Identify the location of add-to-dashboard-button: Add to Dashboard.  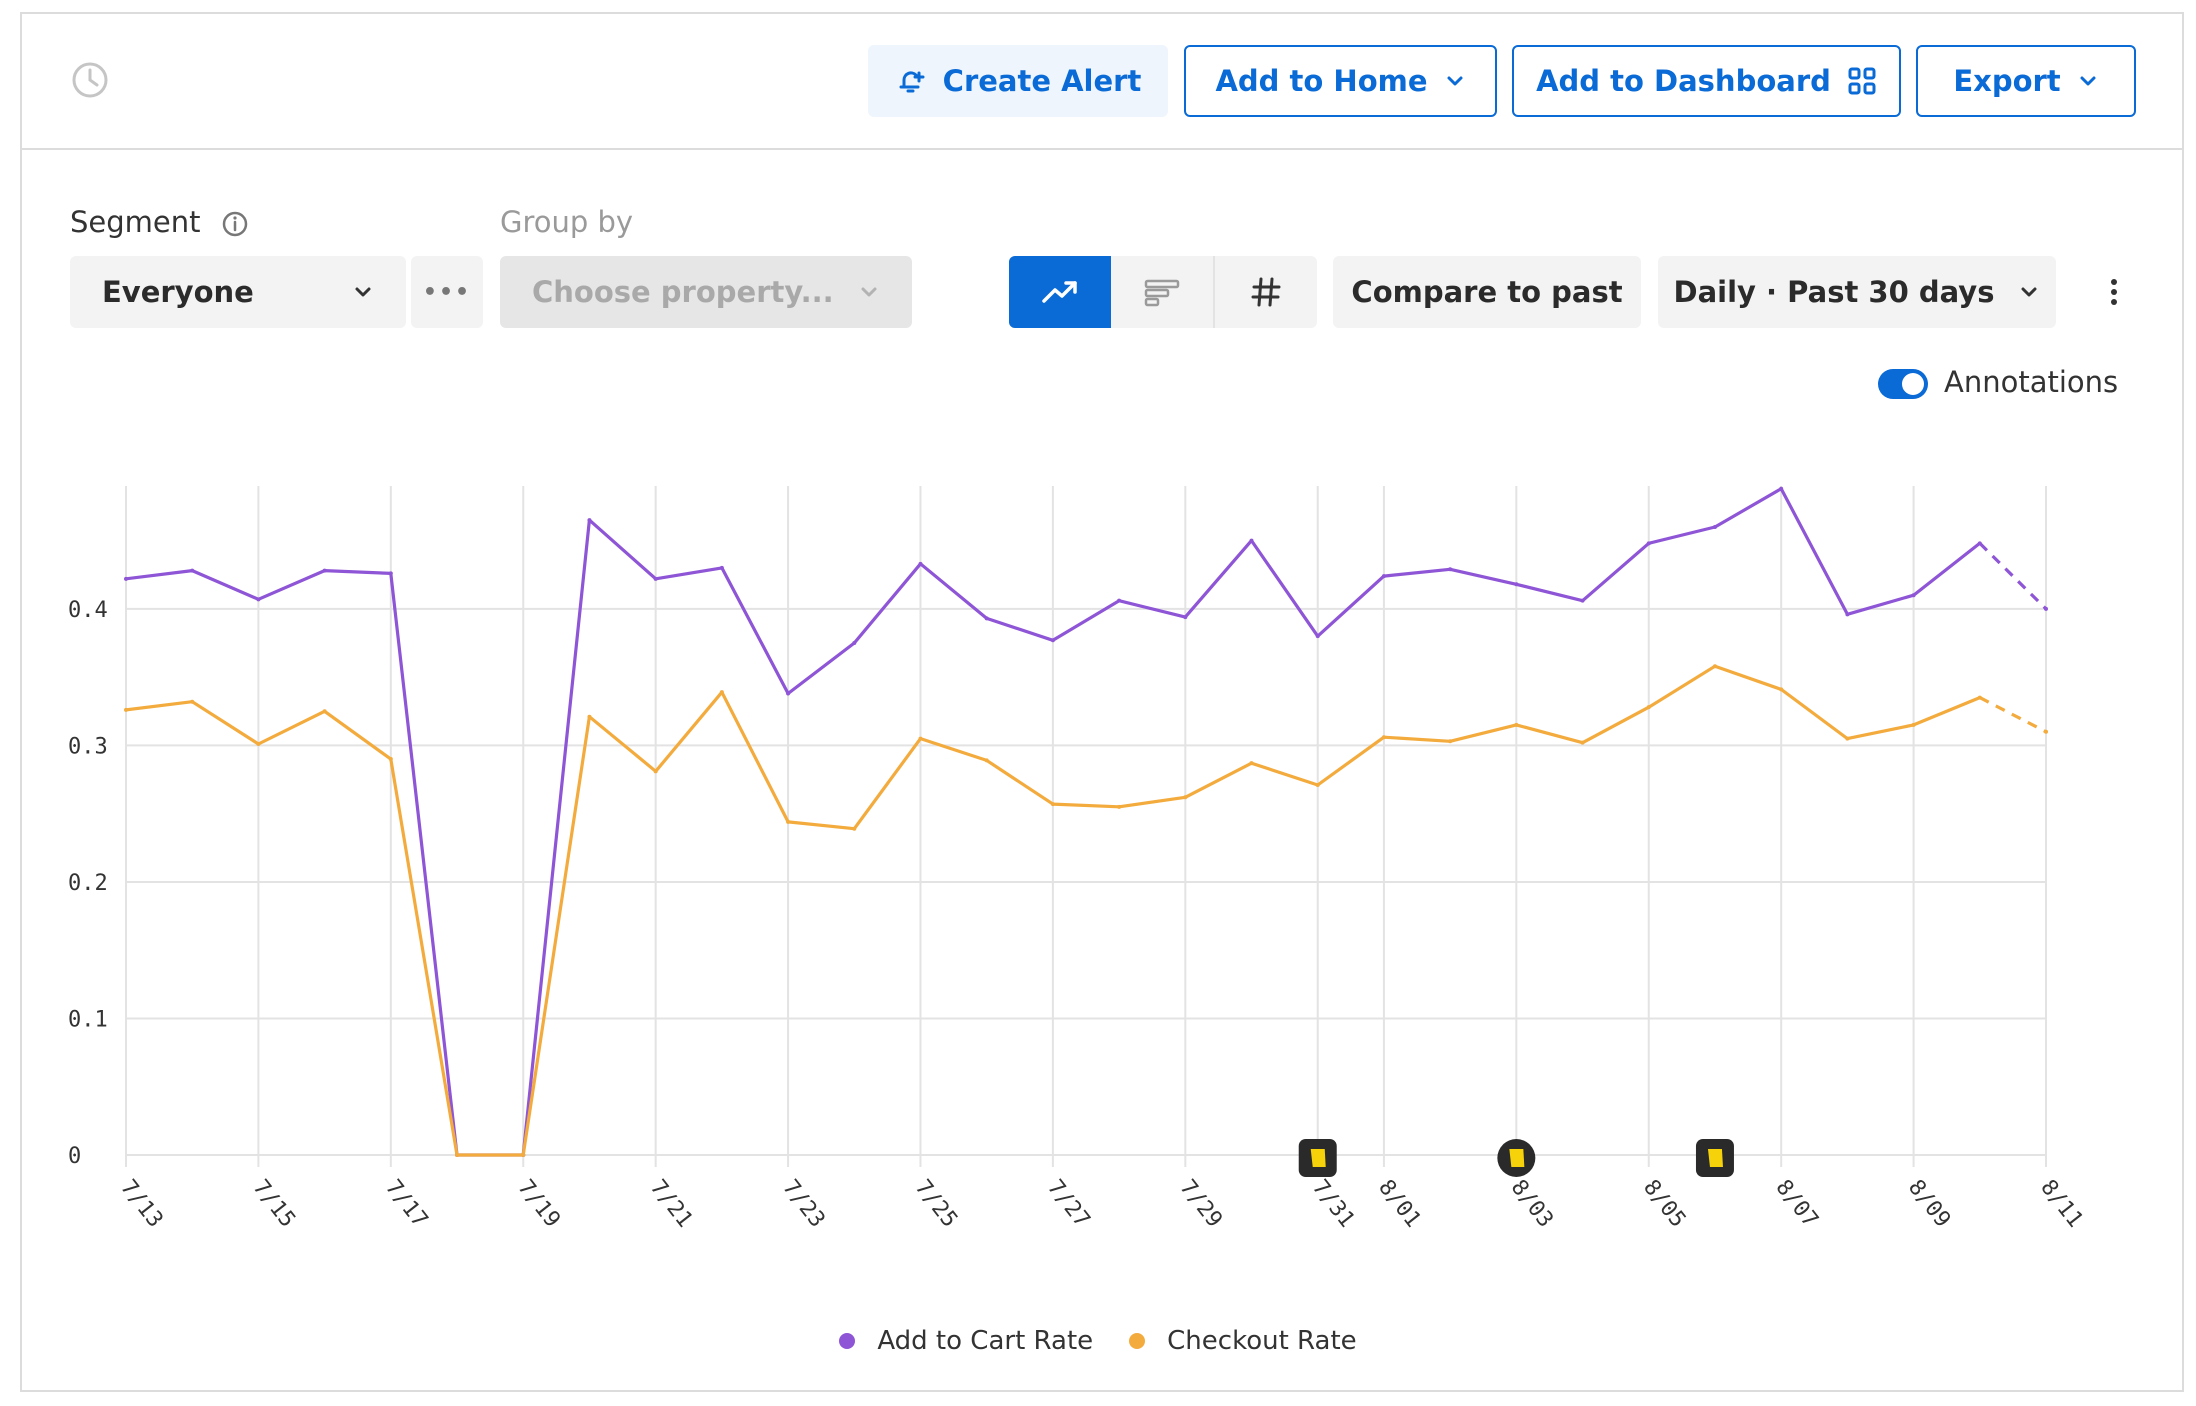
(1706, 81).